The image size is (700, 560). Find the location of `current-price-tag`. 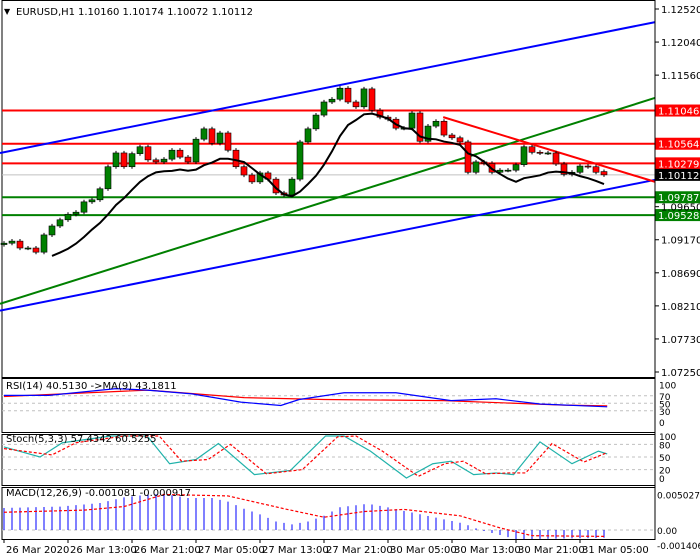

current-price-tag is located at coordinates (677, 174).